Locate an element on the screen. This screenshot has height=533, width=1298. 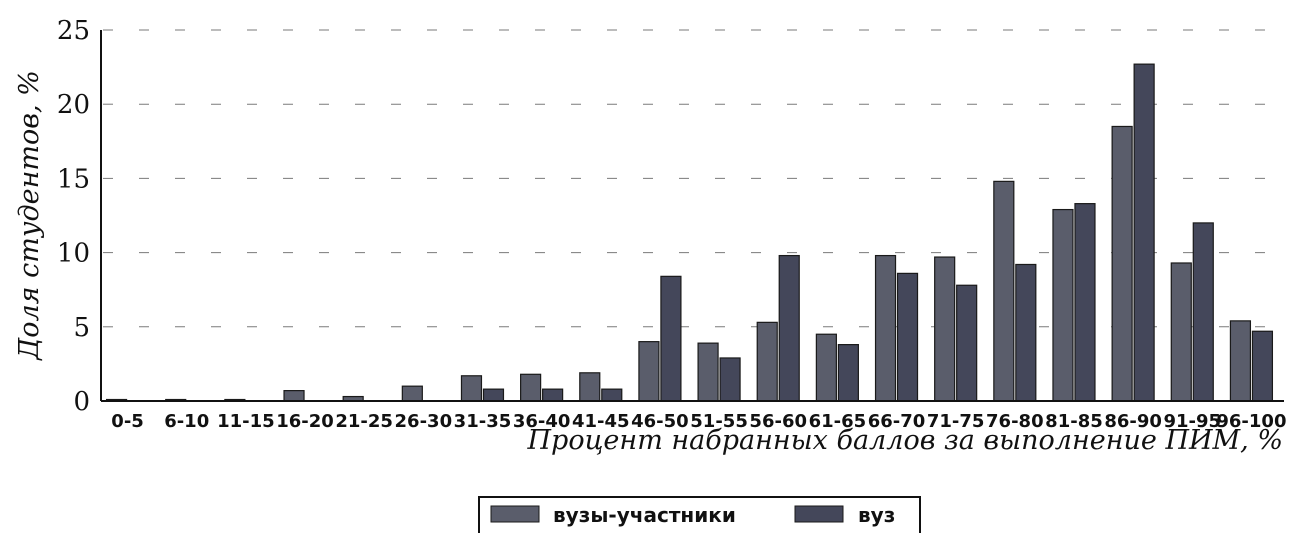
y-tick-label: 25 is located at coordinates (73, 31).